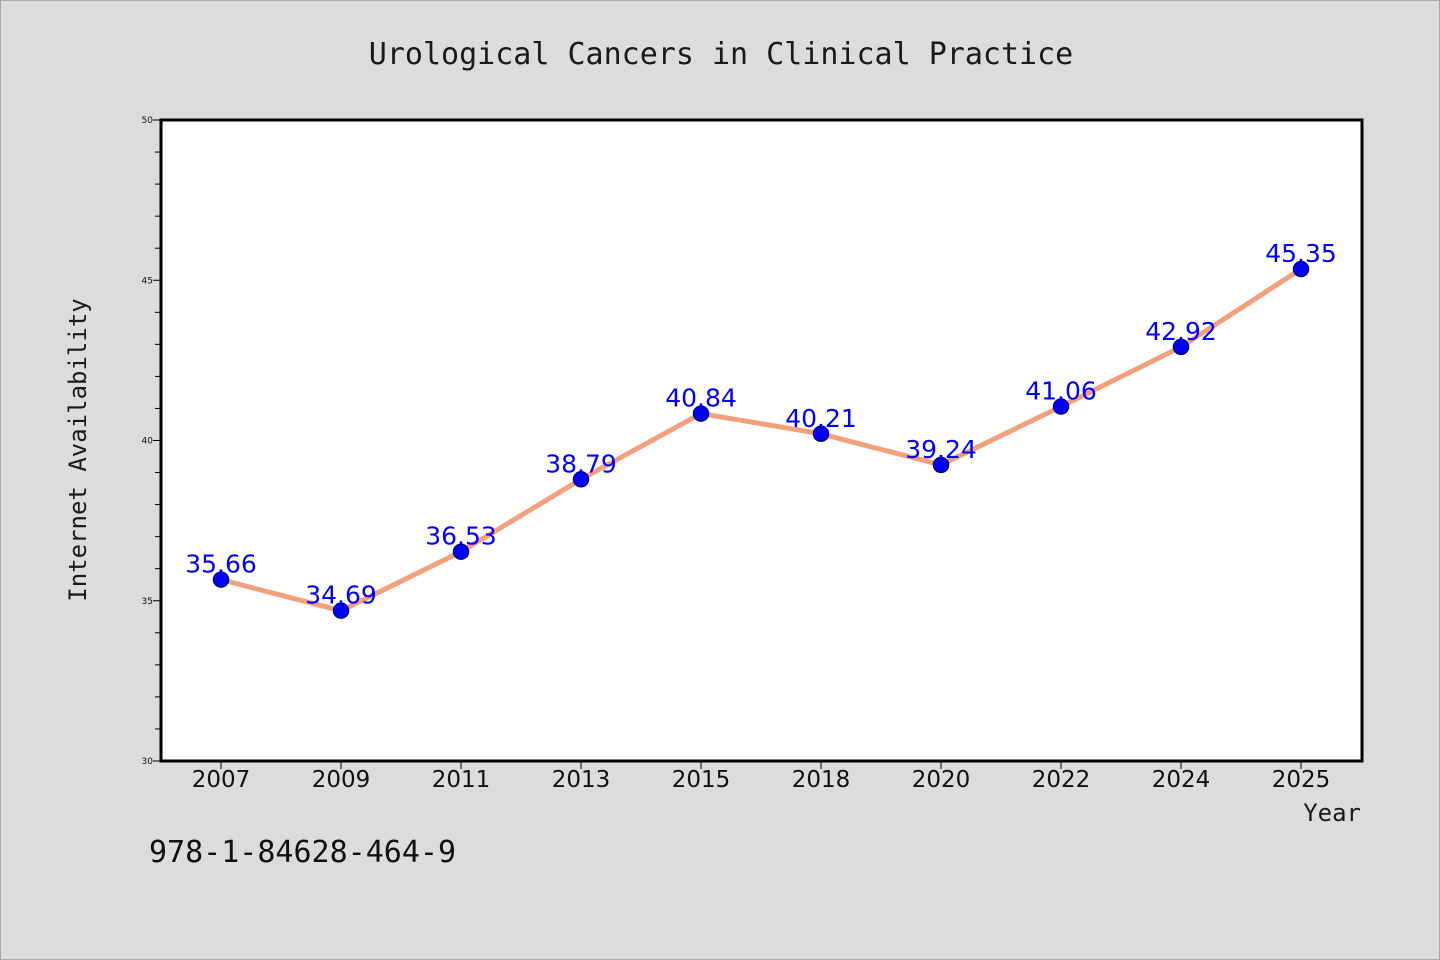  Describe the element at coordinates (303, 852) in the screenshot. I see `isbn-footer: 978-1-84628-464-9` at that location.